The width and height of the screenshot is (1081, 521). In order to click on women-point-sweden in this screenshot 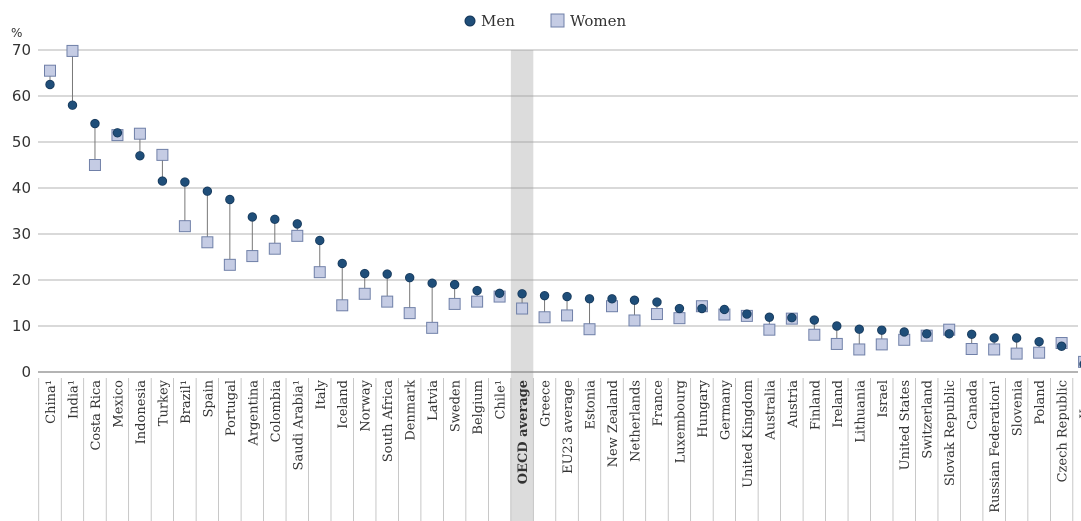, I will do `click(454, 303)`.